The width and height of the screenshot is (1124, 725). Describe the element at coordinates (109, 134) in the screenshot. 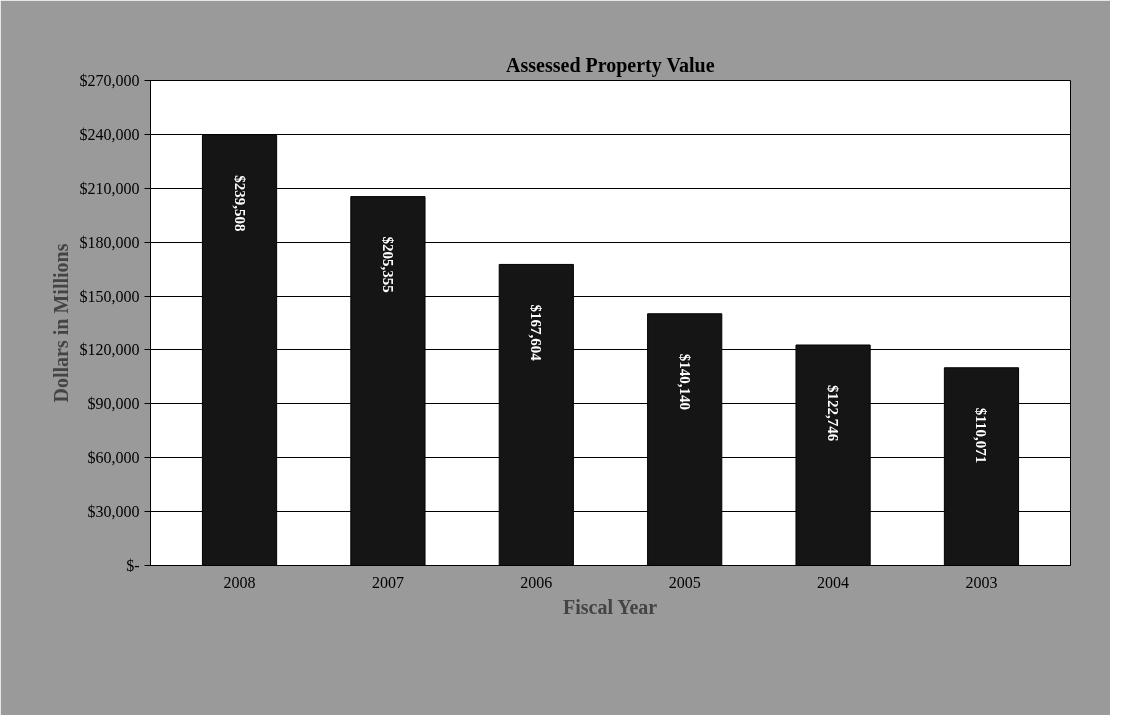

I see `y-tick-label: $240,000` at that location.